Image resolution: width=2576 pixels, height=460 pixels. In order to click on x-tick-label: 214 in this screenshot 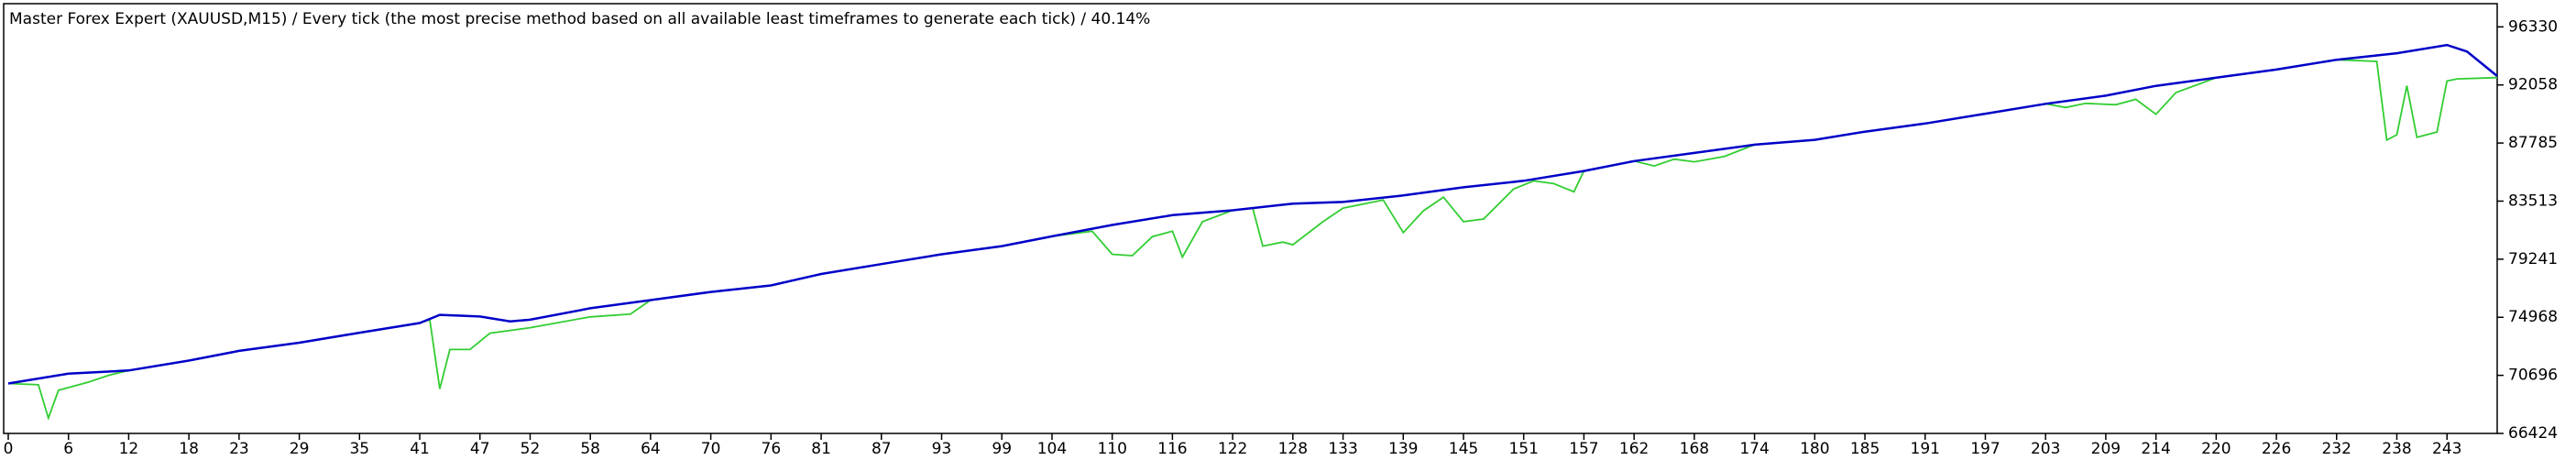, I will do `click(2155, 449)`.